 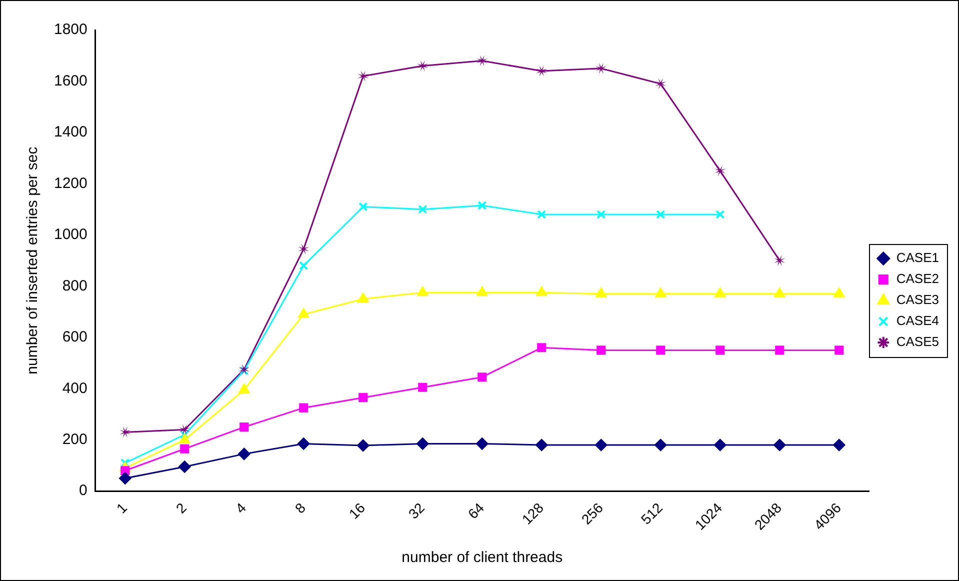 I want to click on x-tick-label: 16, so click(x=357, y=510).